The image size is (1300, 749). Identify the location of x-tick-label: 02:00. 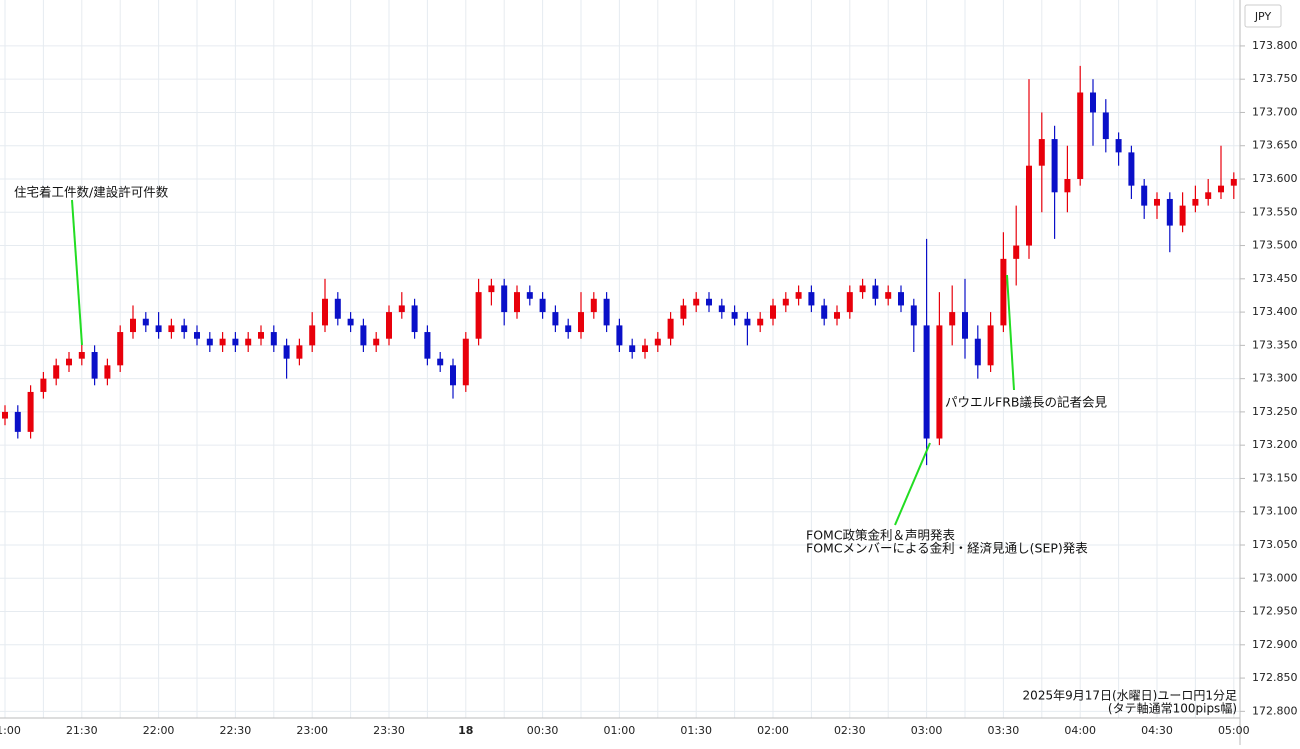
(773, 730).